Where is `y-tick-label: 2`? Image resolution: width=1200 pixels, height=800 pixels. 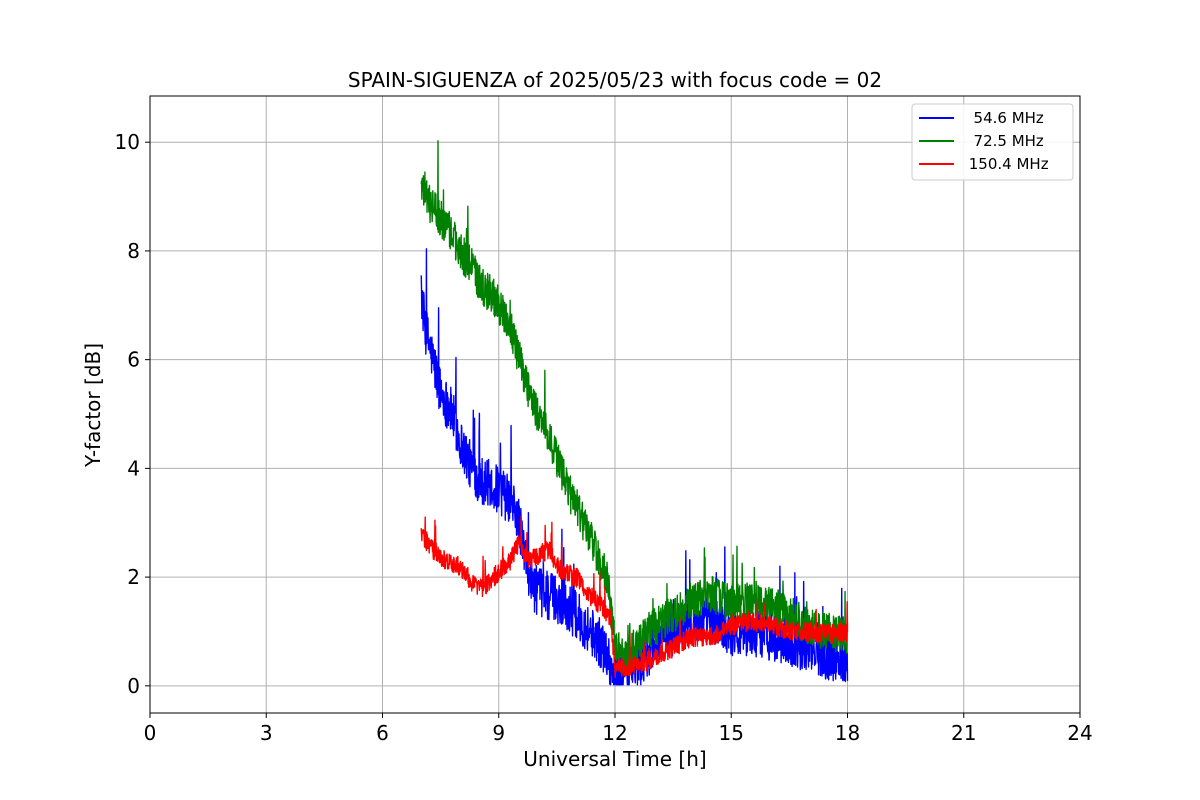
y-tick-label: 2 is located at coordinates (133, 577).